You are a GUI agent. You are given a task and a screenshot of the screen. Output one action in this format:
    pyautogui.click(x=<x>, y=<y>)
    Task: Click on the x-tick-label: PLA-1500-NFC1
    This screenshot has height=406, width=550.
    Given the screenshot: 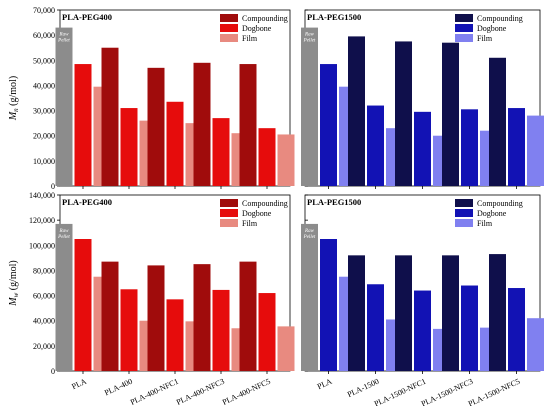 What is the action you would take?
    pyautogui.click(x=400, y=391)
    